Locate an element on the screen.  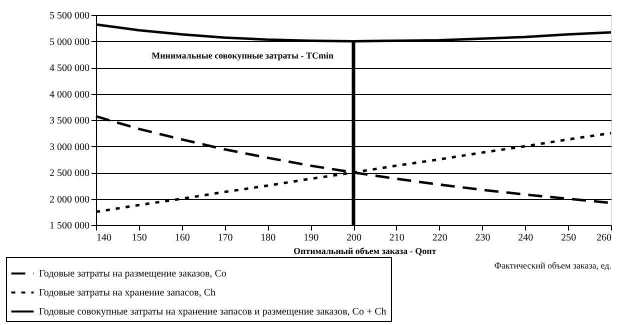
x-axis-title: Фактический объем заказа, ед. is located at coordinates (553, 265).